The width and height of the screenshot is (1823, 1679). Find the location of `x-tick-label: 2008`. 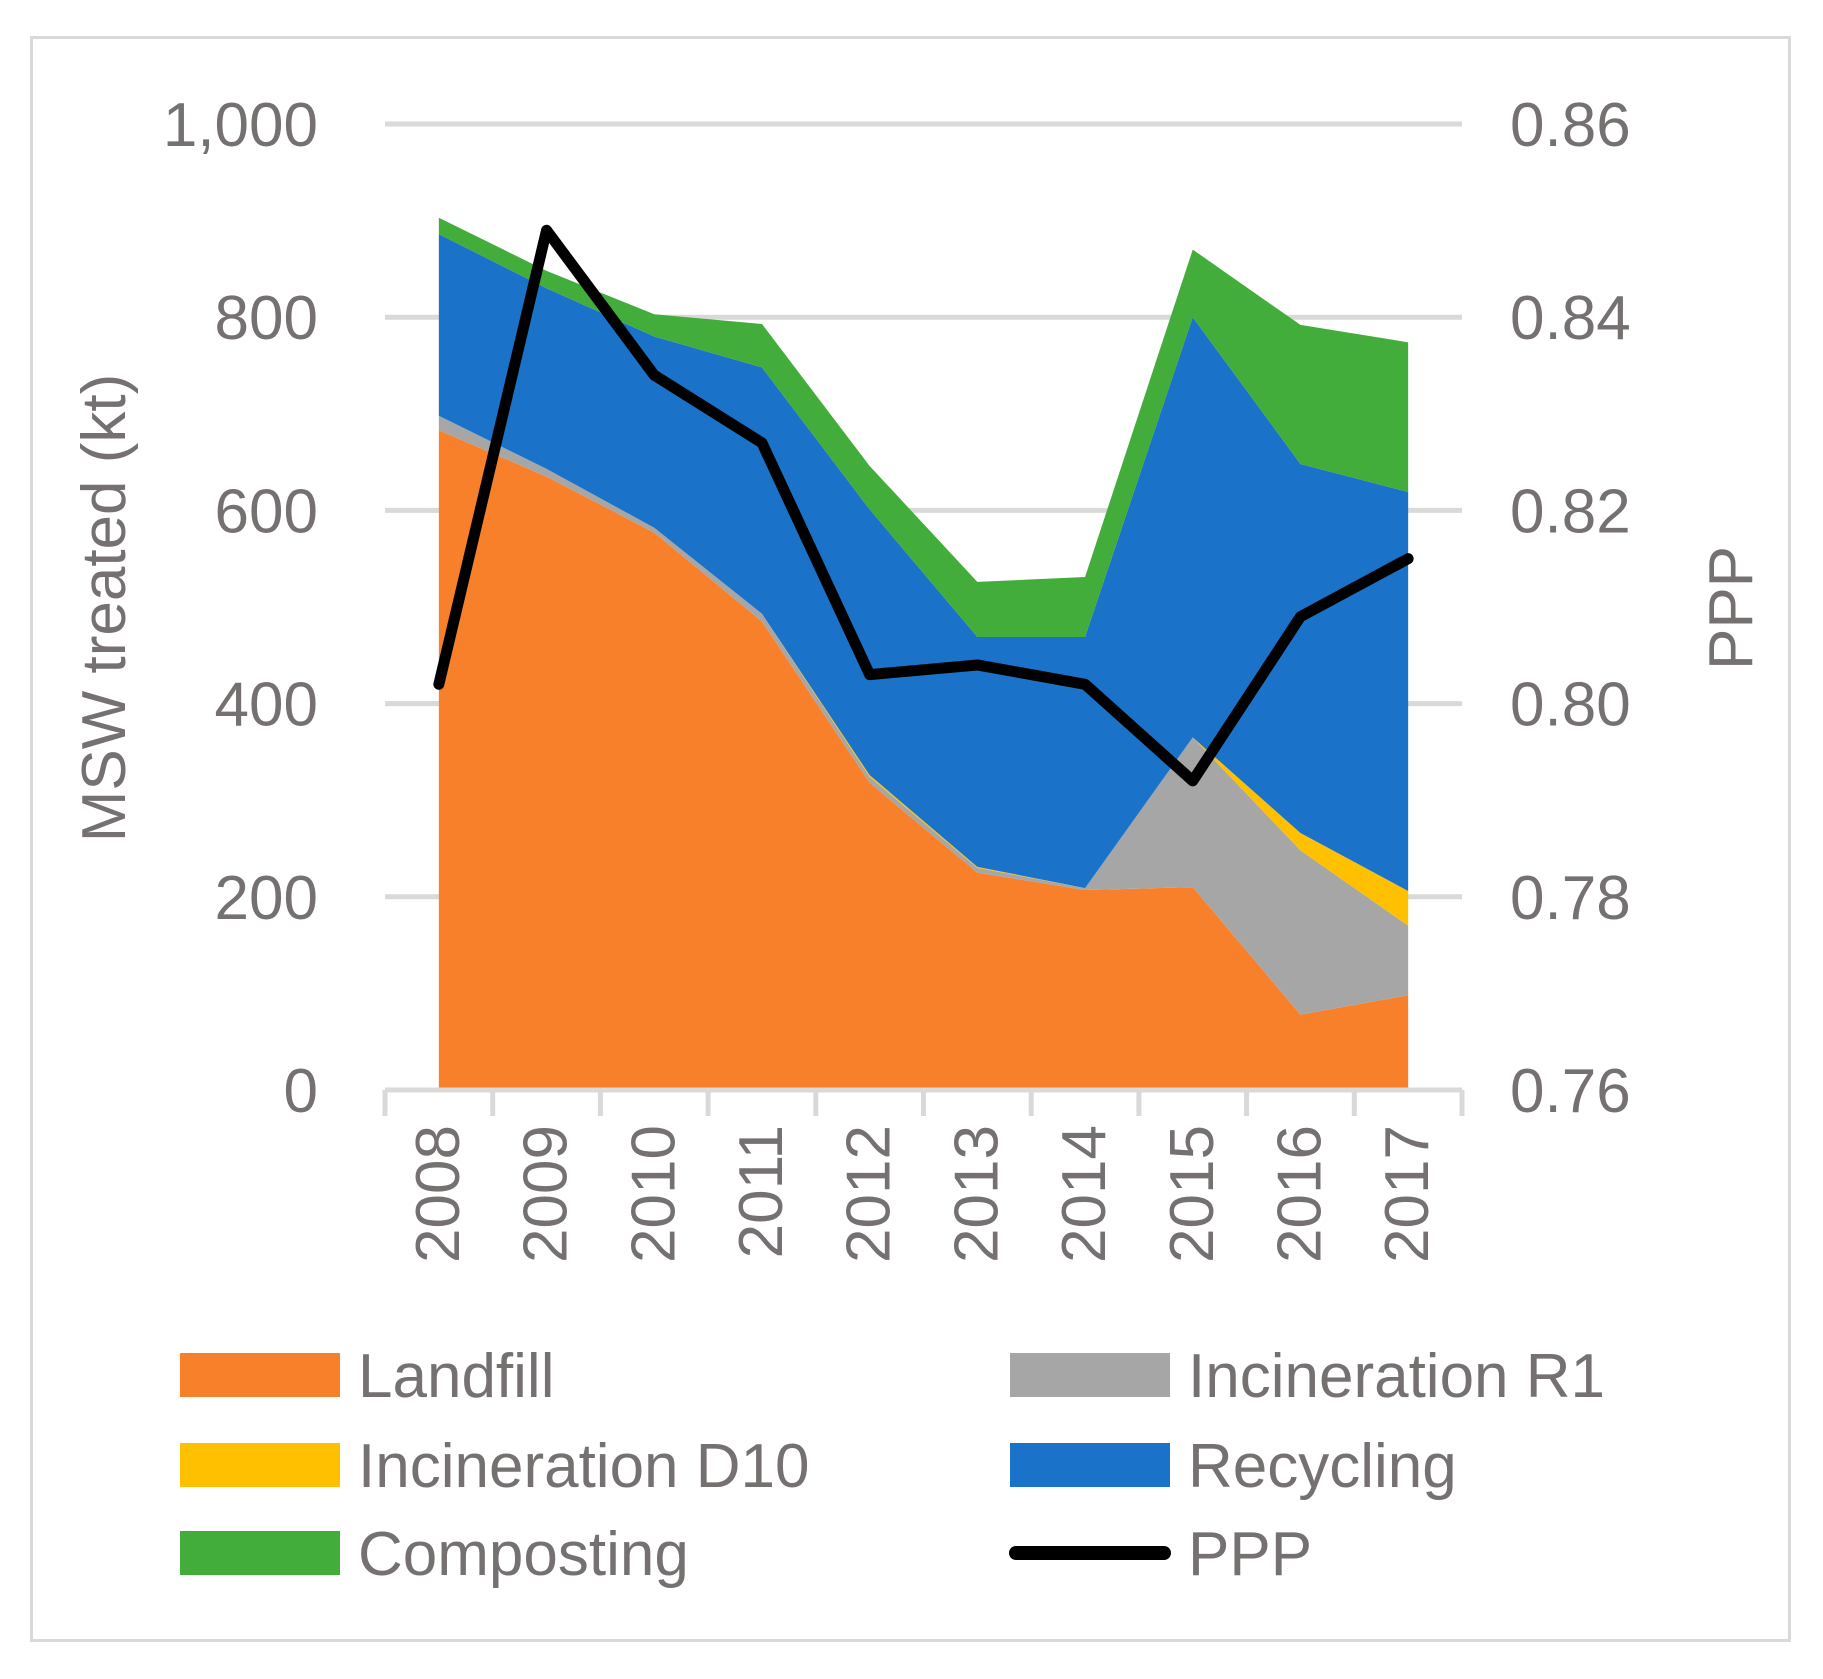

x-tick-label: 2008 is located at coordinates (438, 1194).